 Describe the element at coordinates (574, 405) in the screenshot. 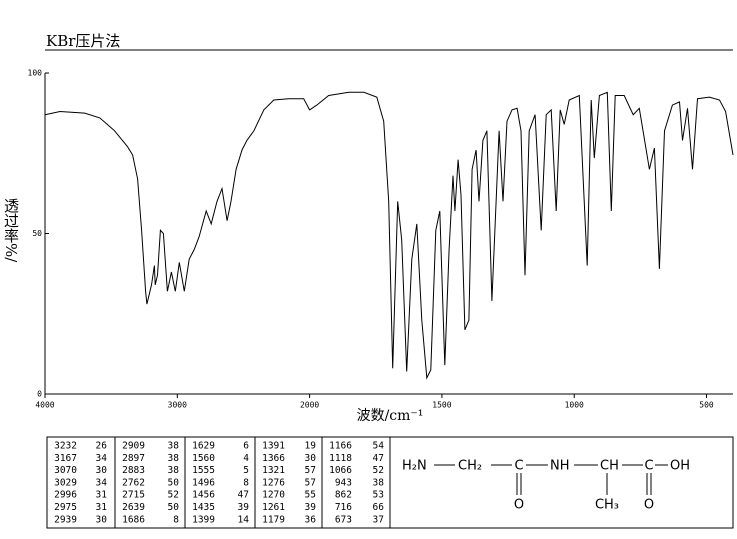

I see `x-tick-label: 1000` at that location.